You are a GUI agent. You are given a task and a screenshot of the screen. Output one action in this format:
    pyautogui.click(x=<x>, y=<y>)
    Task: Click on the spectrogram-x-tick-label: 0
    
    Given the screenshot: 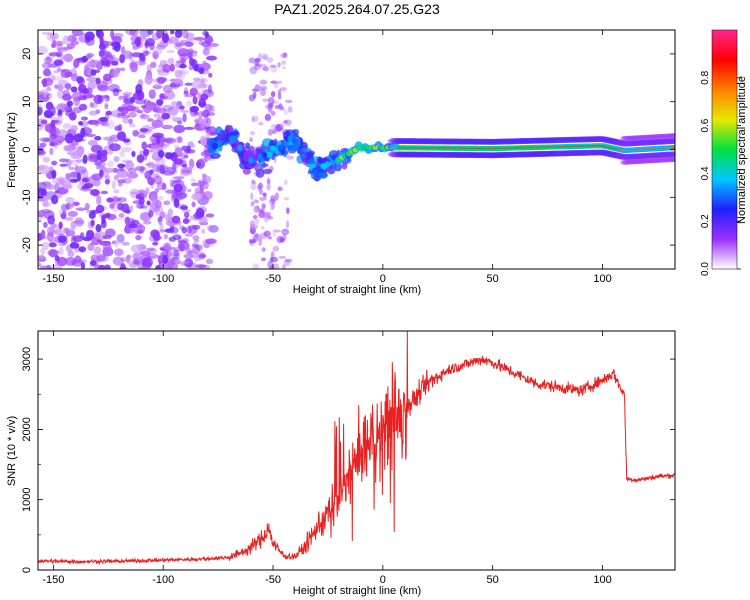 What is the action you would take?
    pyautogui.click(x=383, y=279)
    